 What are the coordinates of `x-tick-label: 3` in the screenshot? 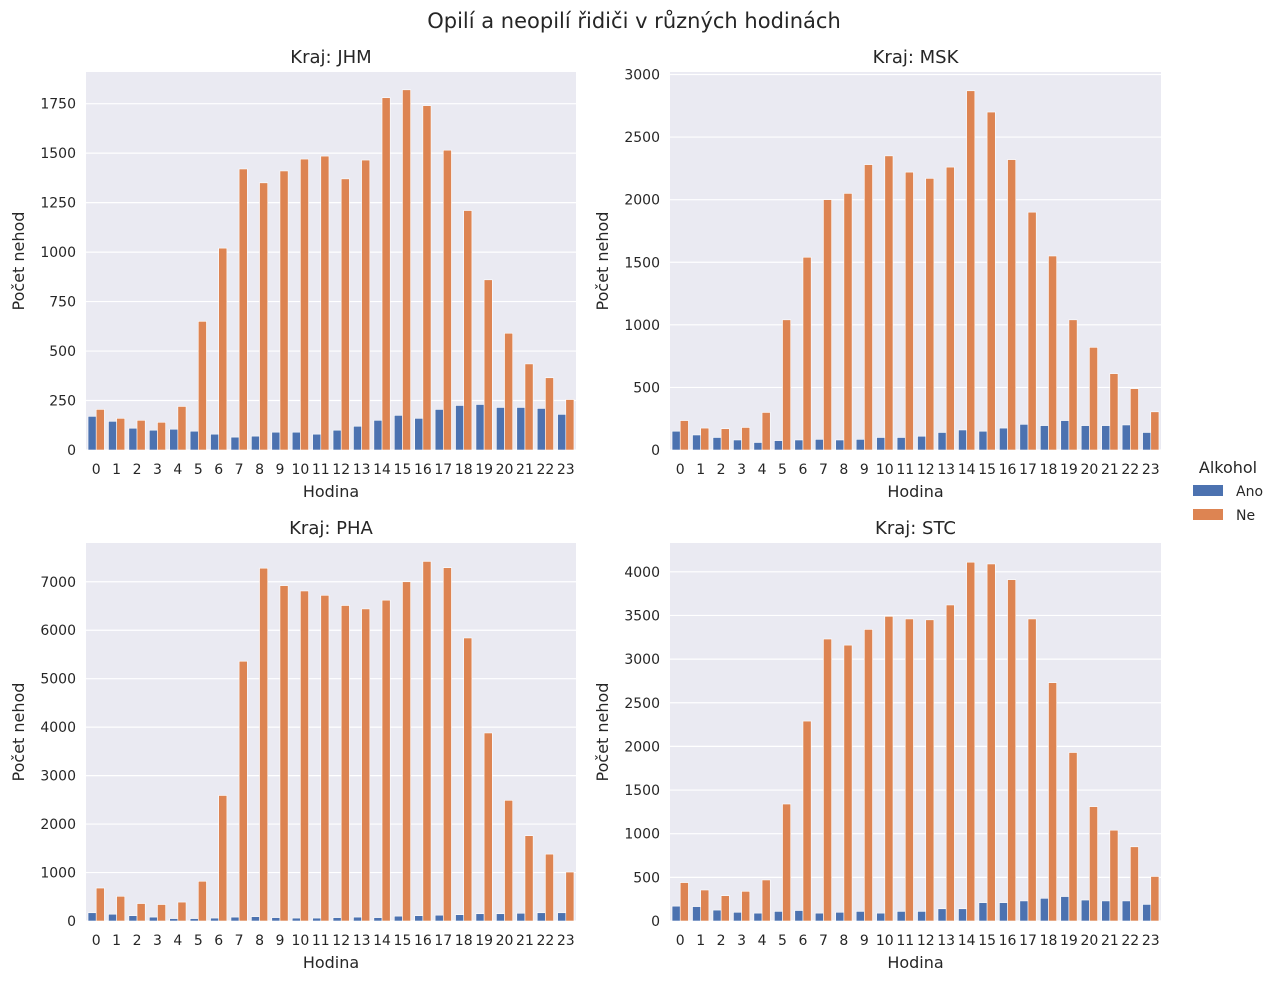 It's located at (741, 941).